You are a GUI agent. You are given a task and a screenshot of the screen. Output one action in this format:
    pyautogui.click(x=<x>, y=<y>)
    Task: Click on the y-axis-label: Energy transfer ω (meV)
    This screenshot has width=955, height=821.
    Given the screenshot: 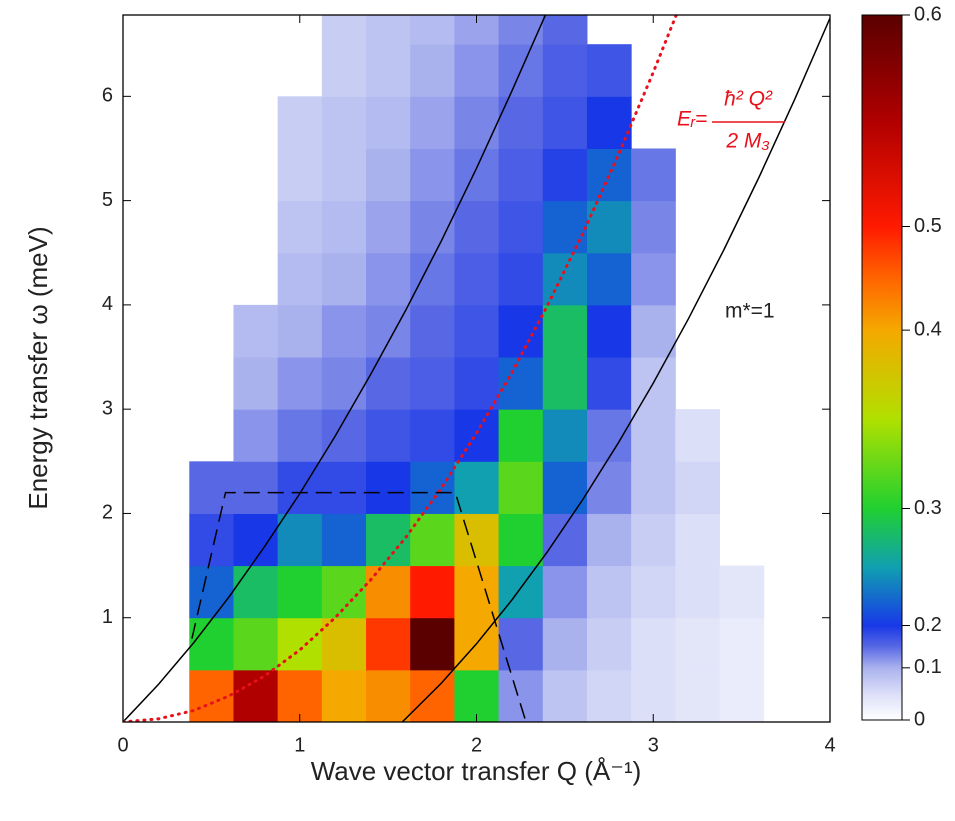 What is the action you would take?
    pyautogui.click(x=38, y=367)
    